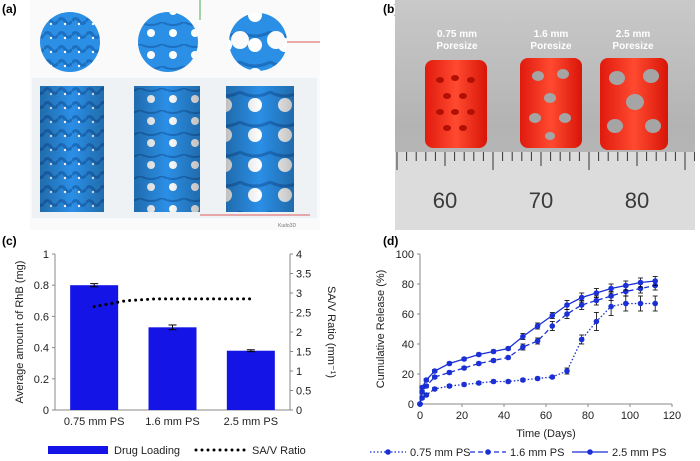 The image size is (700, 461). Describe the element at coordinates (94, 422) in the screenshot. I see `x-category-label: 0.75 mm PS` at that location.